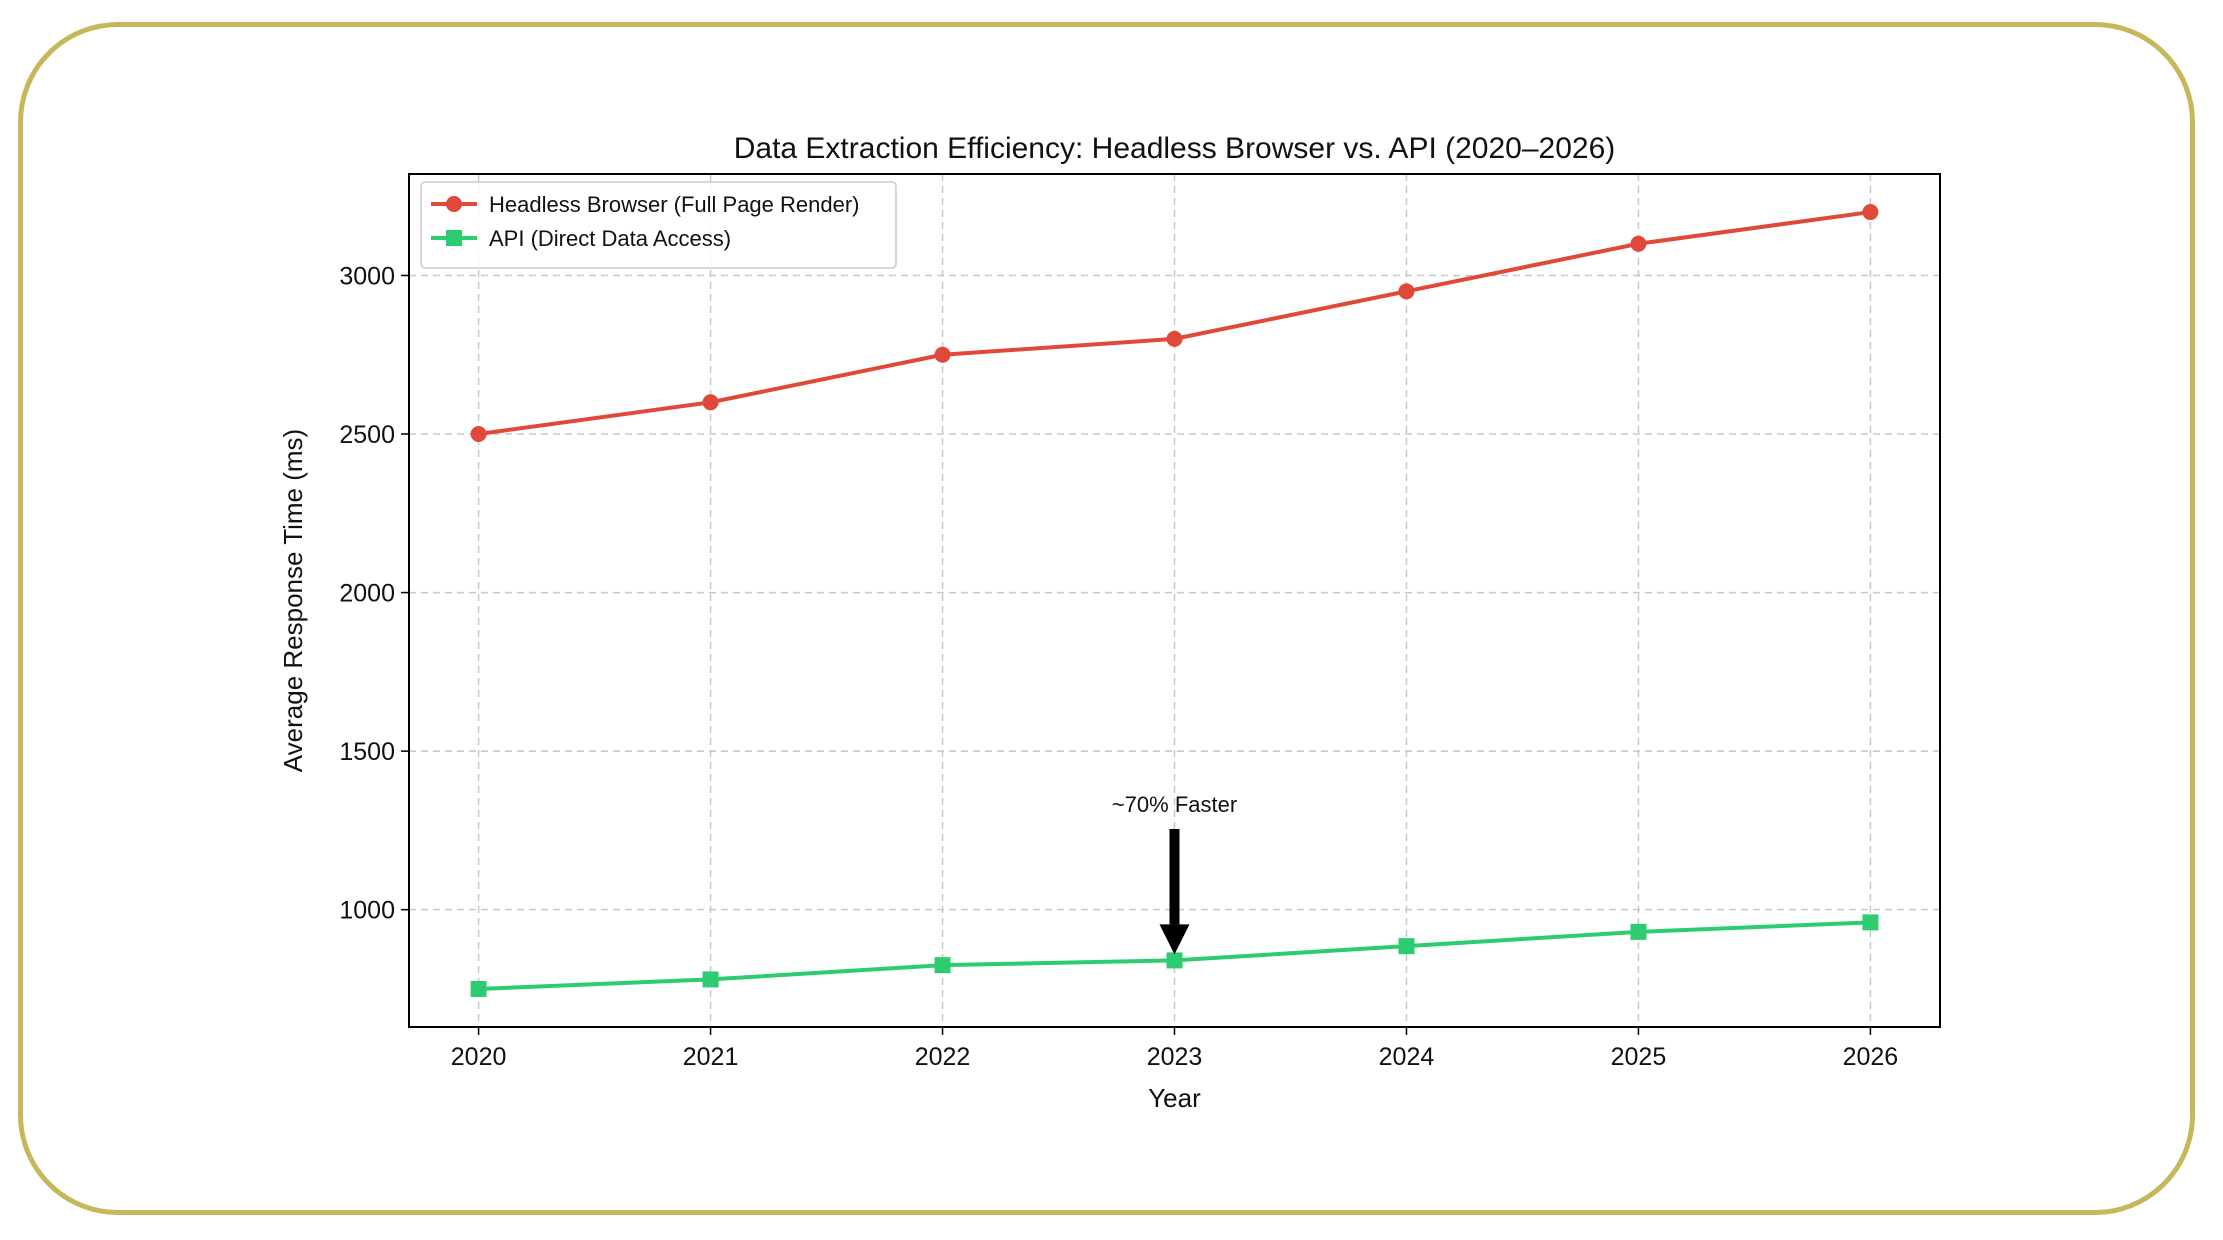 The height and width of the screenshot is (1240, 2223). Describe the element at coordinates (711, 1057) in the screenshot. I see `x-tick-label: 2021` at that location.